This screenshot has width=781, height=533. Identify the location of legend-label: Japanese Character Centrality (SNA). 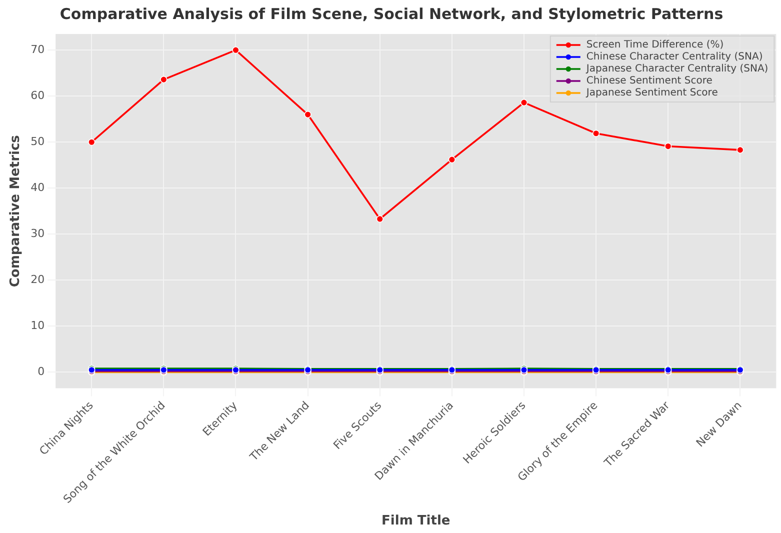
(676, 69).